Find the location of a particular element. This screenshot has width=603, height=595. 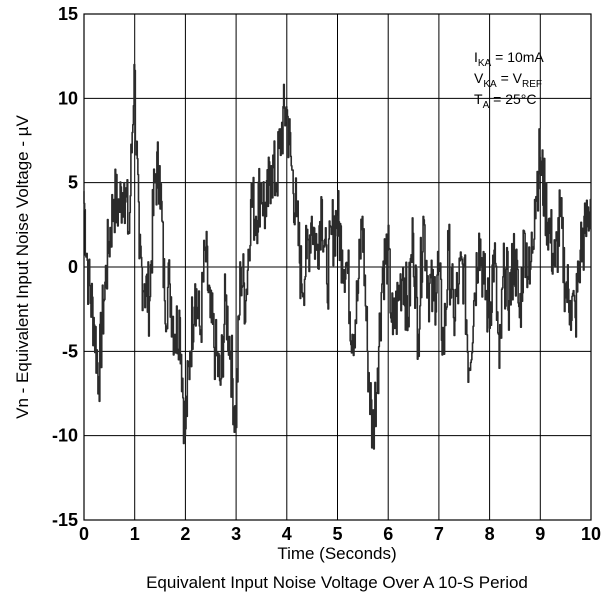

condition-line: TA = 25°C is located at coordinates (505, 101).